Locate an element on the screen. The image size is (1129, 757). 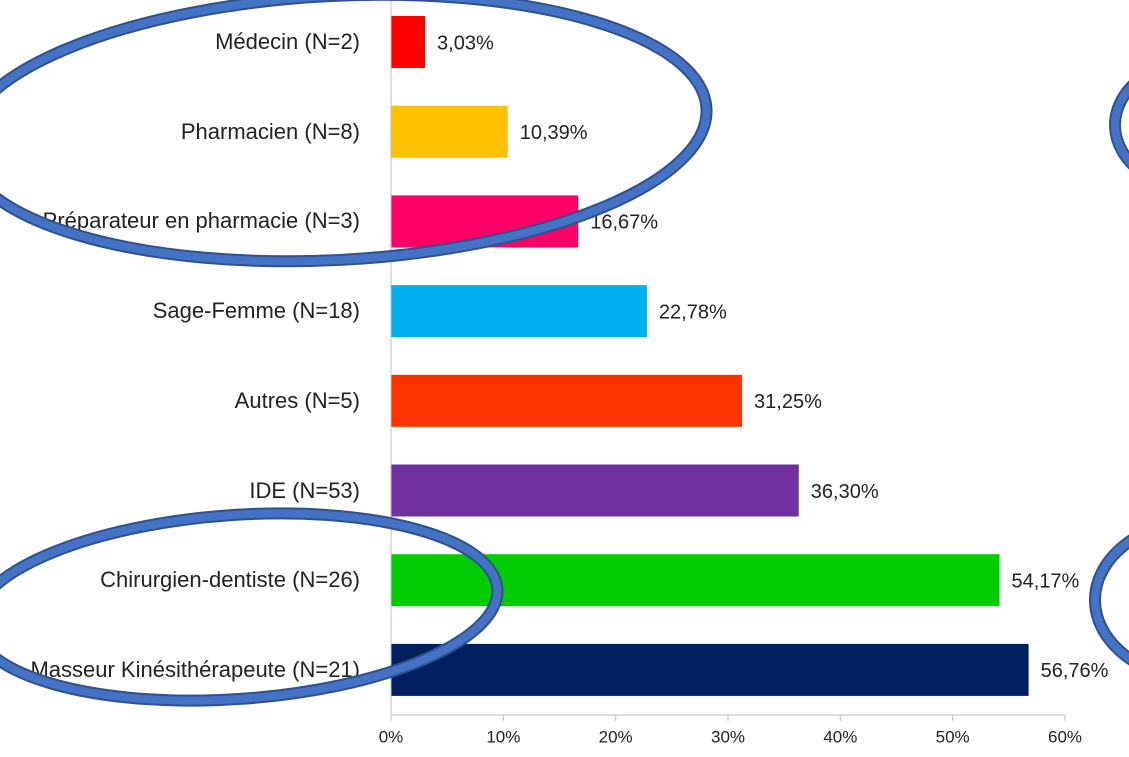
data-label: 36,30% is located at coordinates (845, 492).